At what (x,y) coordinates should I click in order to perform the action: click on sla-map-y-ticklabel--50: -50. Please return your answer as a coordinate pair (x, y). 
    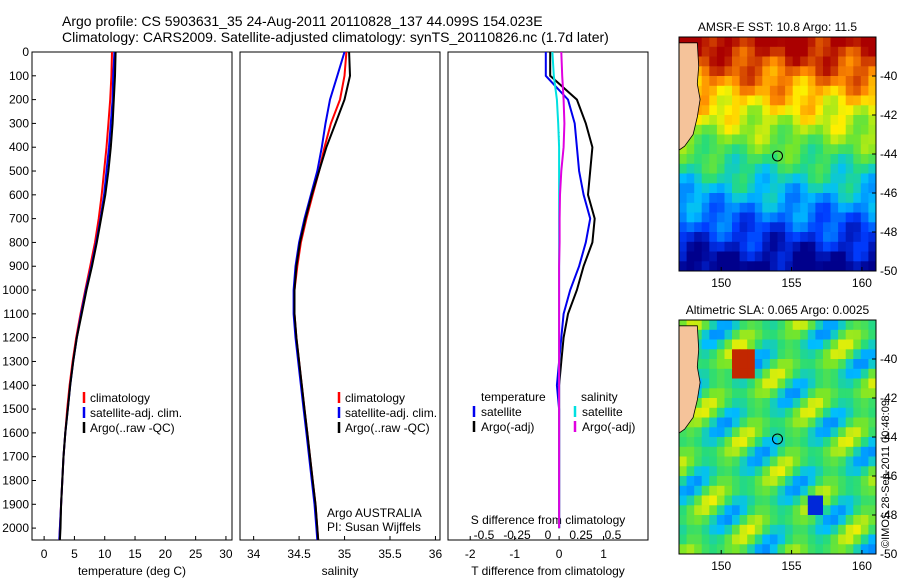
    Looking at the image, I should click on (889, 554).